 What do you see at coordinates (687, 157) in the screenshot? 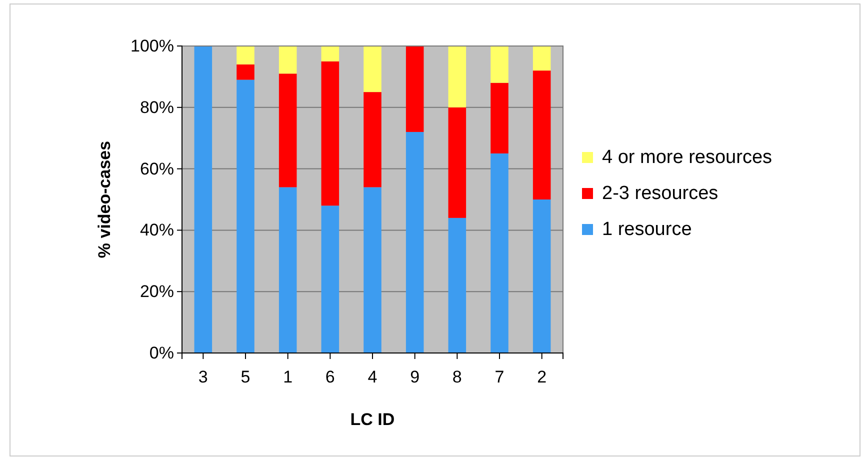
I see `legend-label: 4 or more resources` at bounding box center [687, 157].